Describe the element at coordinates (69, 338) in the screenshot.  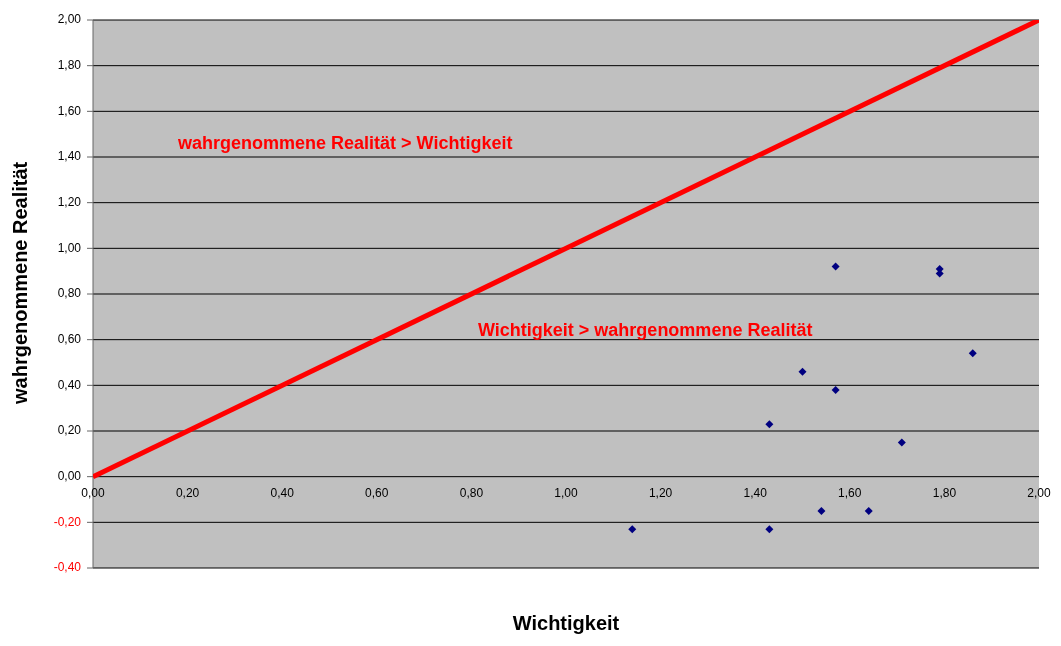
I see `y-tick-label: 0,60` at that location.